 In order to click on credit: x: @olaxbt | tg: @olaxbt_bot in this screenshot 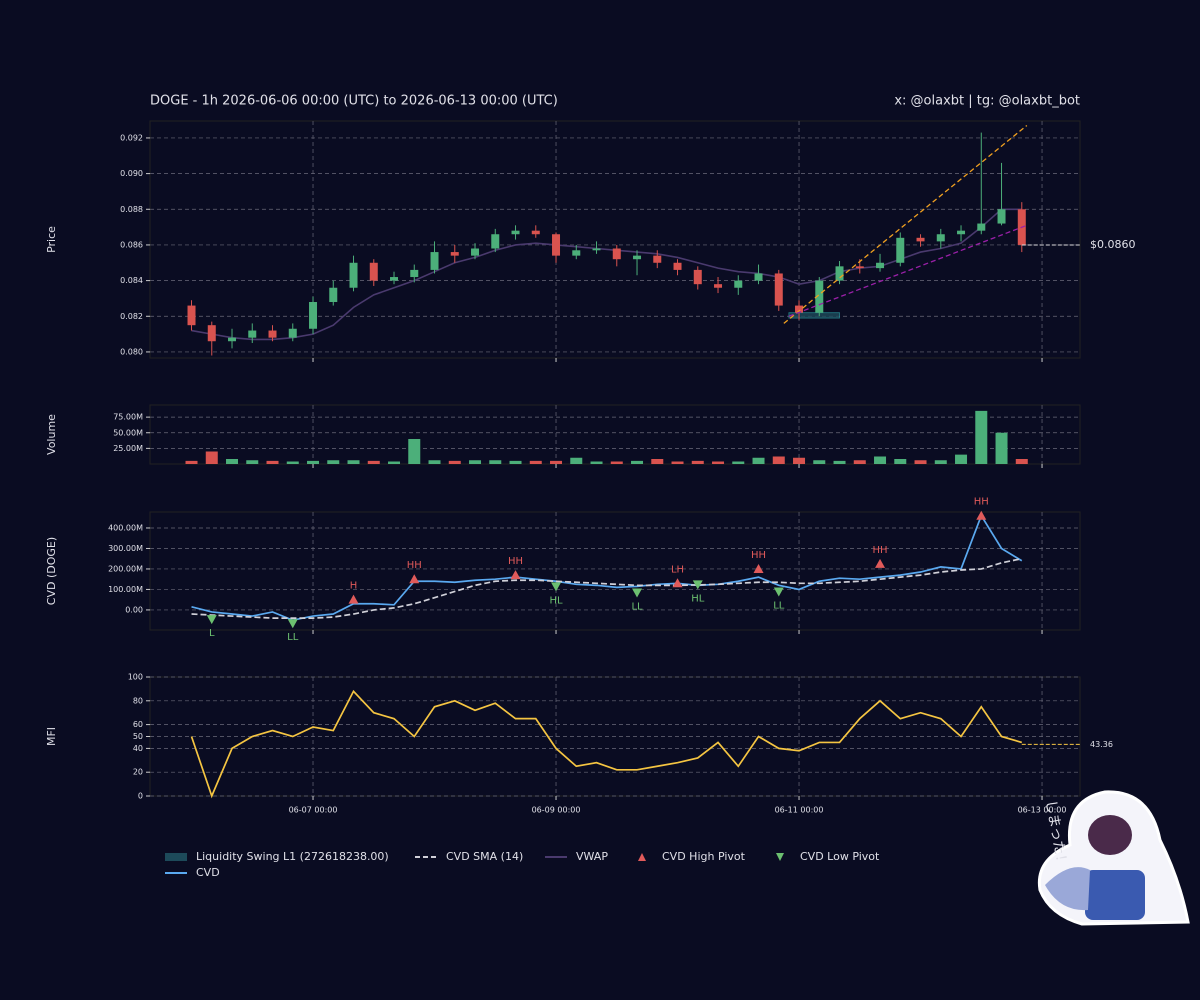, I will do `click(987, 101)`.